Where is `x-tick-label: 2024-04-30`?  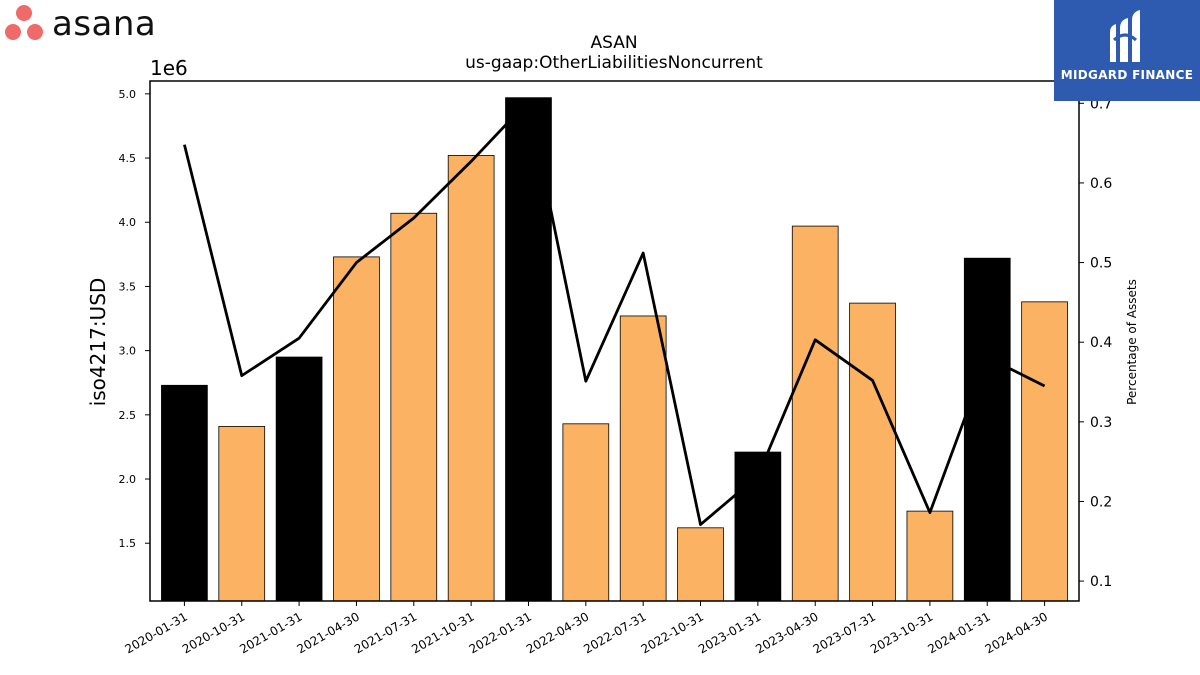
x-tick-label: 2024-04-30 is located at coordinates (1016, 632).